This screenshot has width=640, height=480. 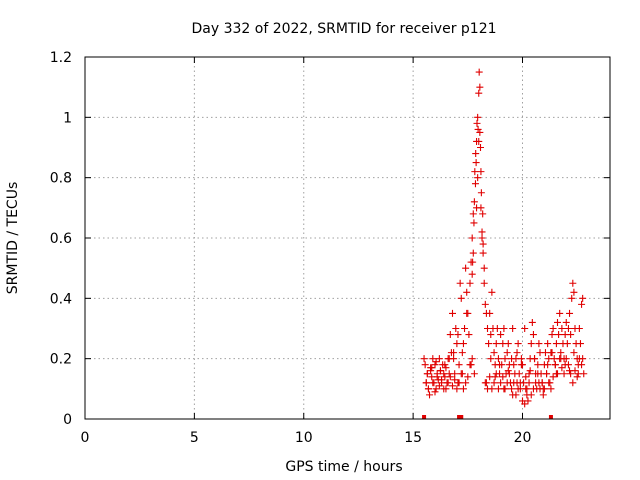 I want to click on x-tick-label: 15, so click(x=413, y=438).